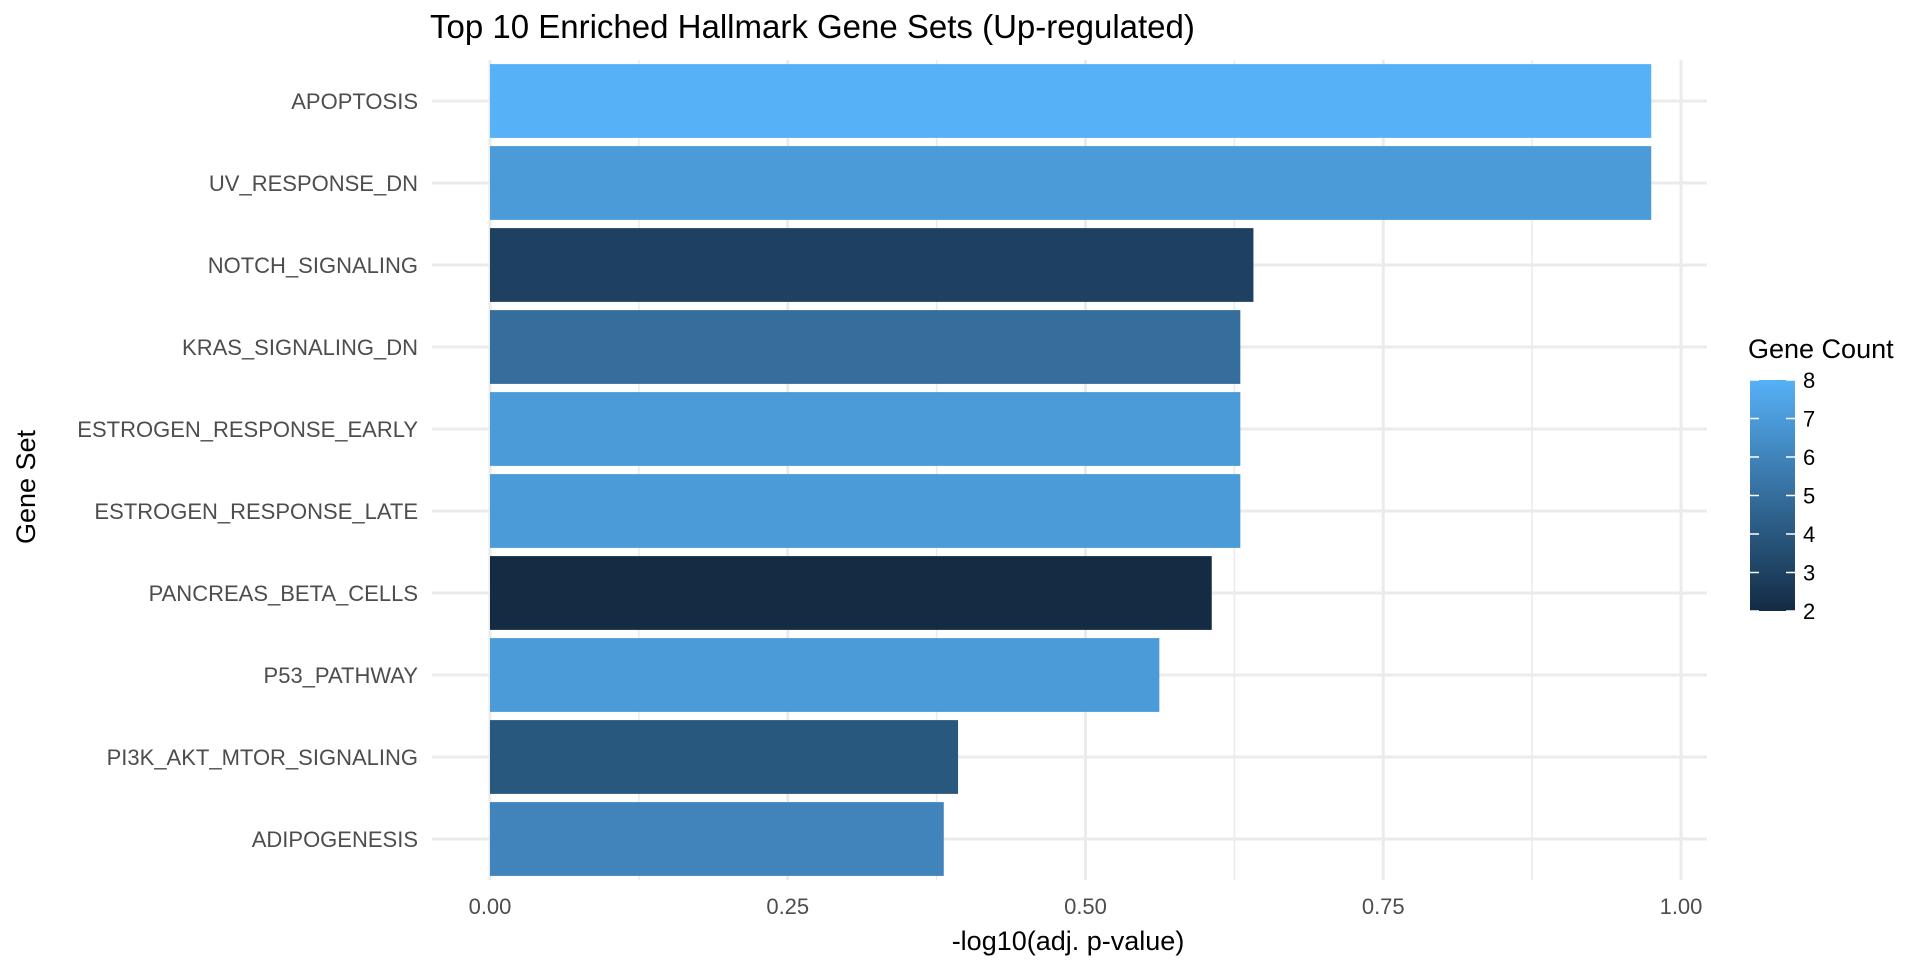 This screenshot has height=960, width=1920. I want to click on category-label: PI3K_AKT_MTOR_SIGNALING, so click(262, 757).